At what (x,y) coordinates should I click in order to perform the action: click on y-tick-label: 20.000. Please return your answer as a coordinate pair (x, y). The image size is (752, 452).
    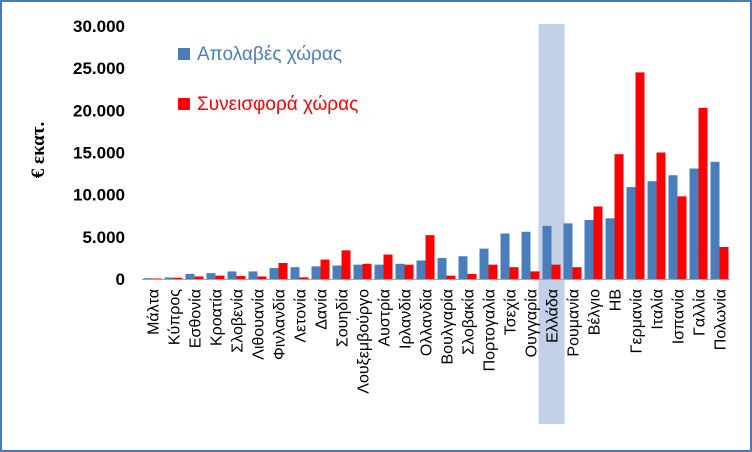
    Looking at the image, I should click on (99, 110).